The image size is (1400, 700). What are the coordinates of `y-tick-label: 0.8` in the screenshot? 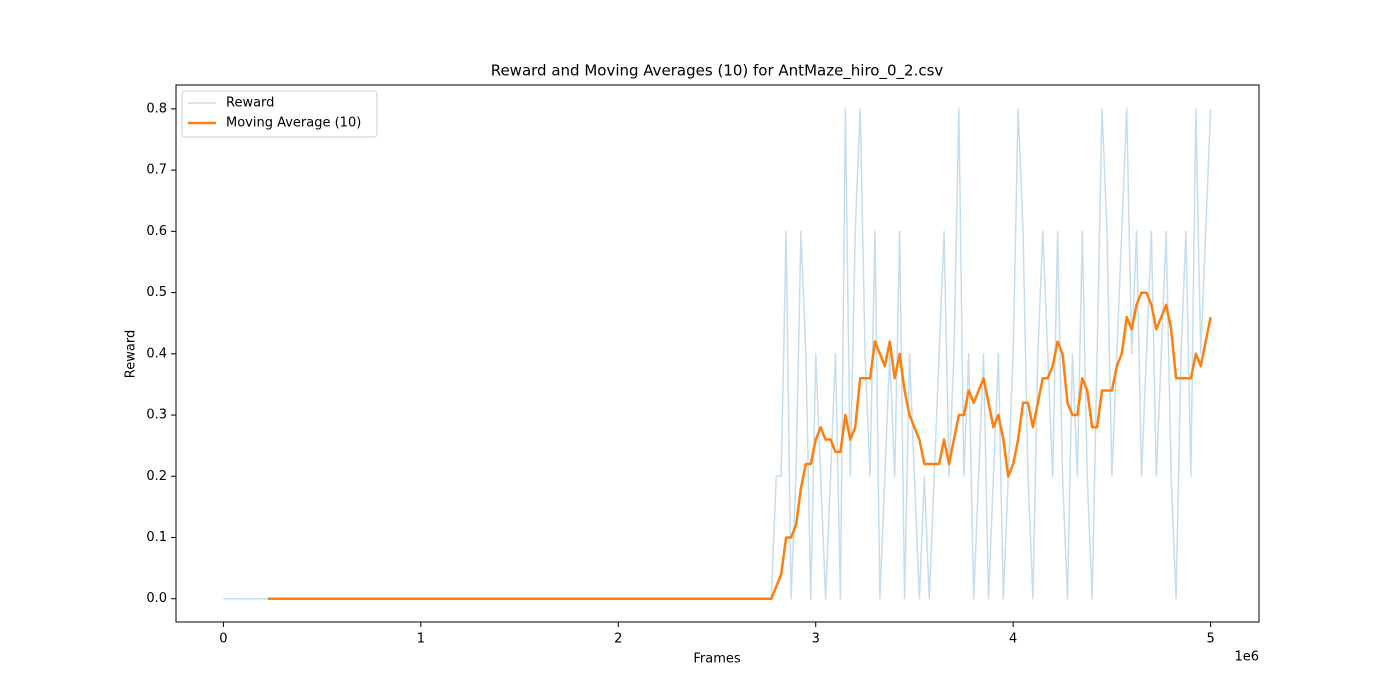 It's located at (156, 108).